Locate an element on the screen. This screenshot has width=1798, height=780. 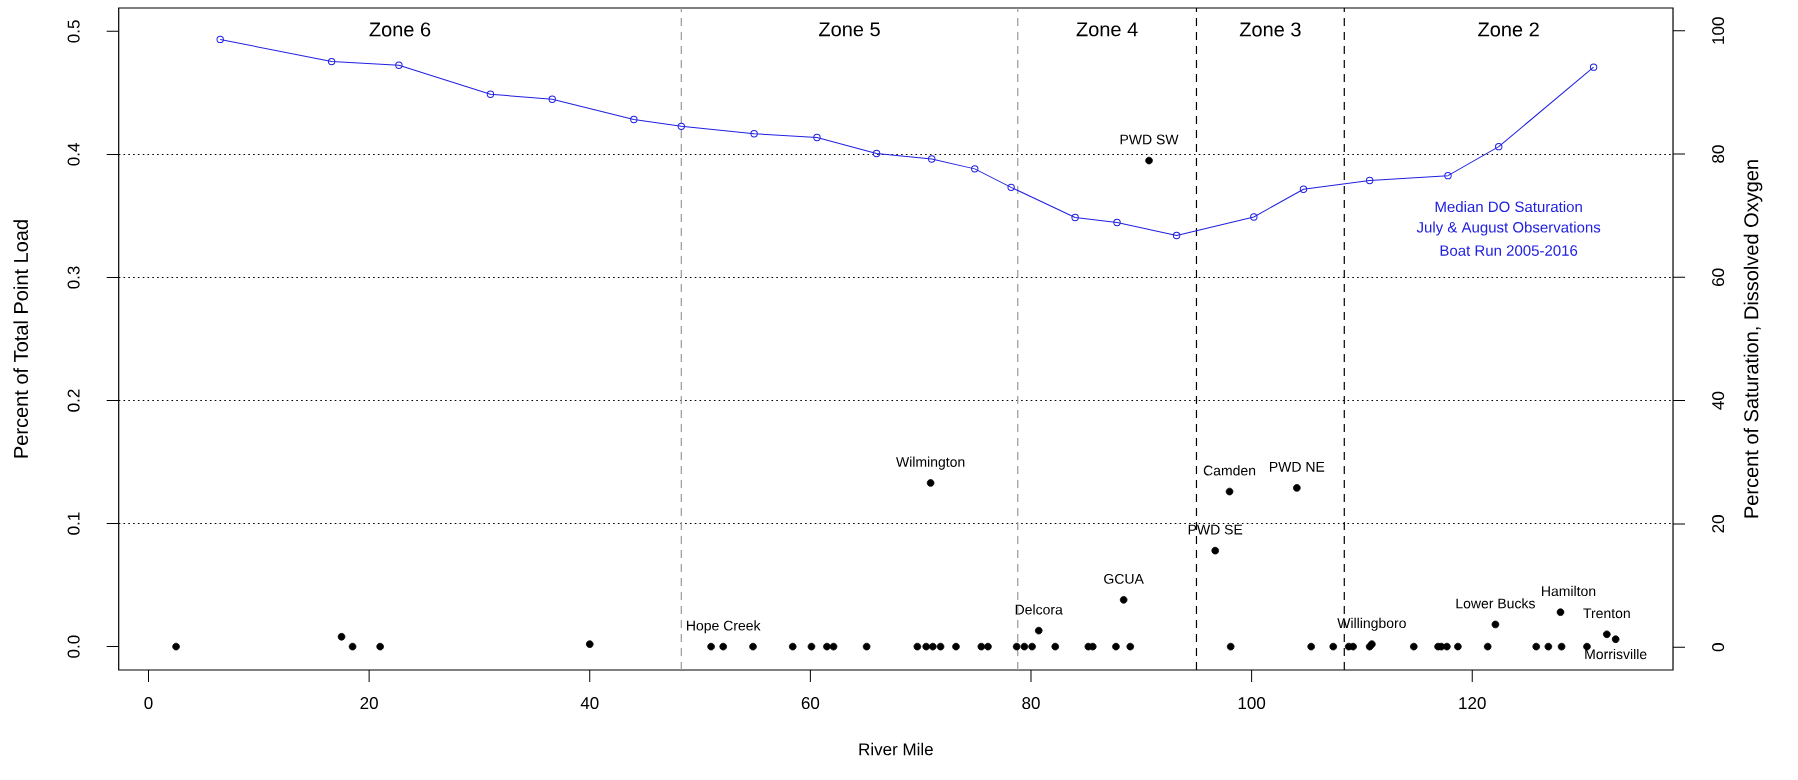
x-tick-label: 40 is located at coordinates (589, 703).